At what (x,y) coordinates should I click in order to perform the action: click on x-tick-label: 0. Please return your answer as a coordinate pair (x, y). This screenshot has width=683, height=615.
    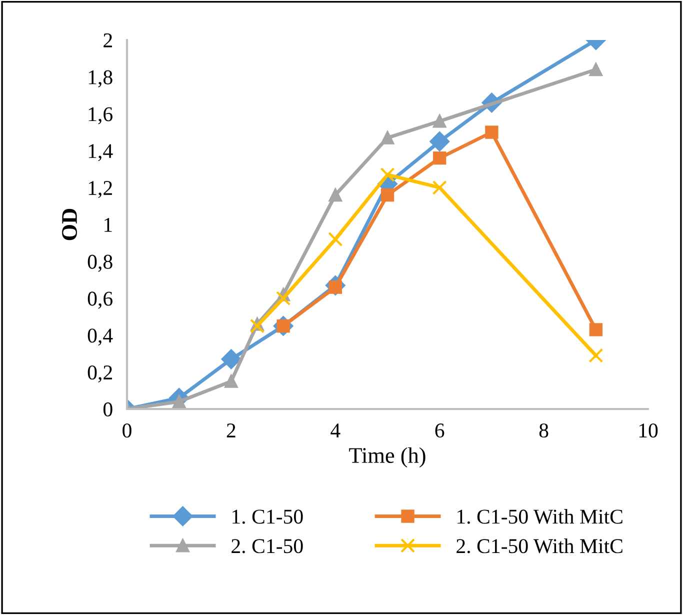
    Looking at the image, I should click on (127, 430).